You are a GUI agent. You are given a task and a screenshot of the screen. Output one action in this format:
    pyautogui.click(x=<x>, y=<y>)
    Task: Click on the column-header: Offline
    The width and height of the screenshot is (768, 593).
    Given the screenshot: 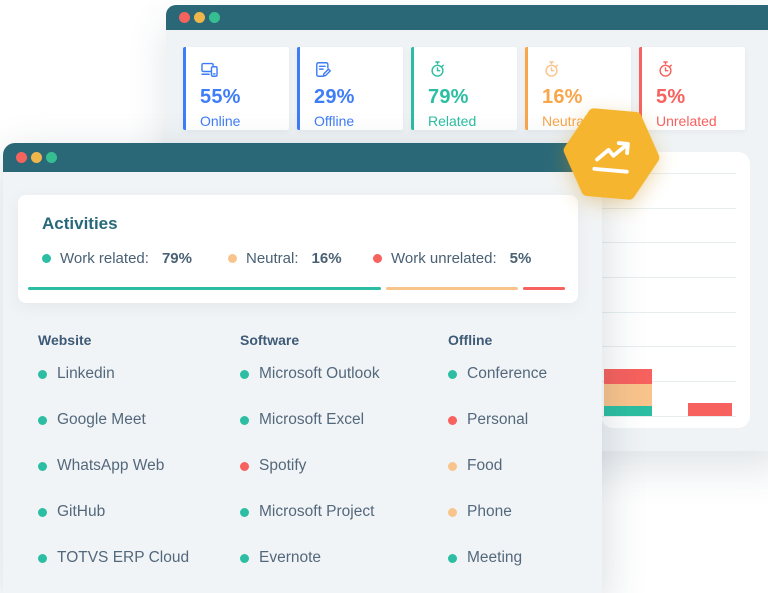 What is the action you would take?
    pyautogui.click(x=470, y=340)
    